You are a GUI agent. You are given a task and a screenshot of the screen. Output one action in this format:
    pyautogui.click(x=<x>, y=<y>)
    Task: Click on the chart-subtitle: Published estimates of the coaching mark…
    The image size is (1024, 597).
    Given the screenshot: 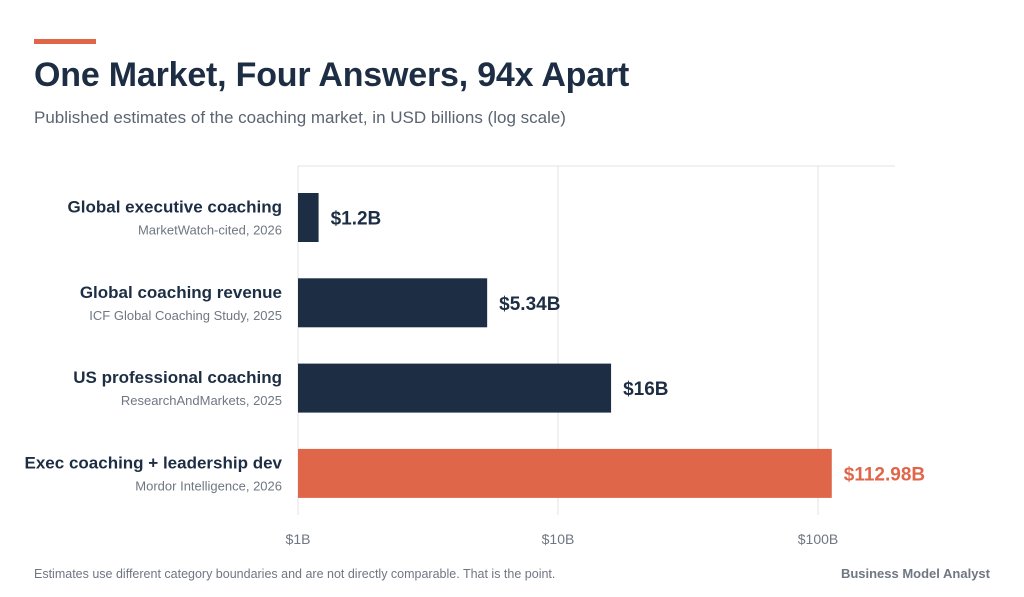 What is the action you would take?
    pyautogui.click(x=300, y=117)
    